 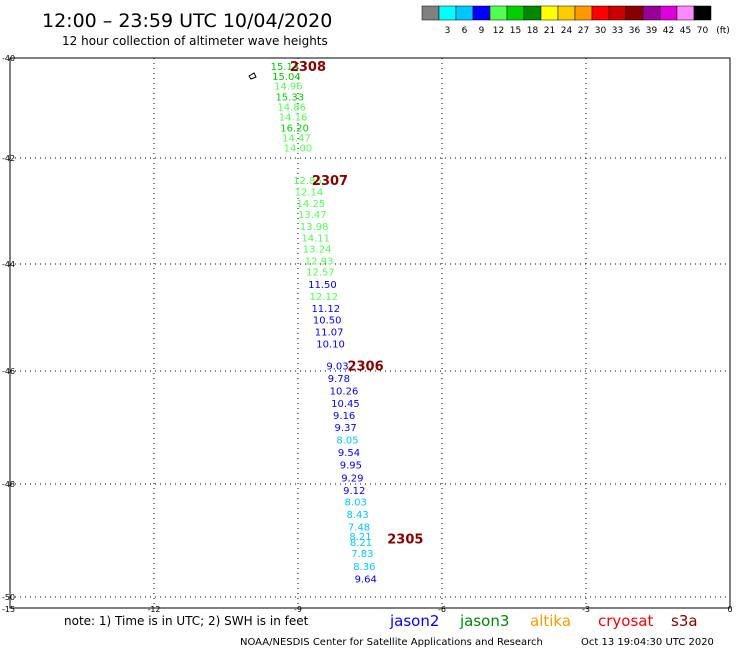 I want to click on scale-label: 45, so click(x=685, y=31).